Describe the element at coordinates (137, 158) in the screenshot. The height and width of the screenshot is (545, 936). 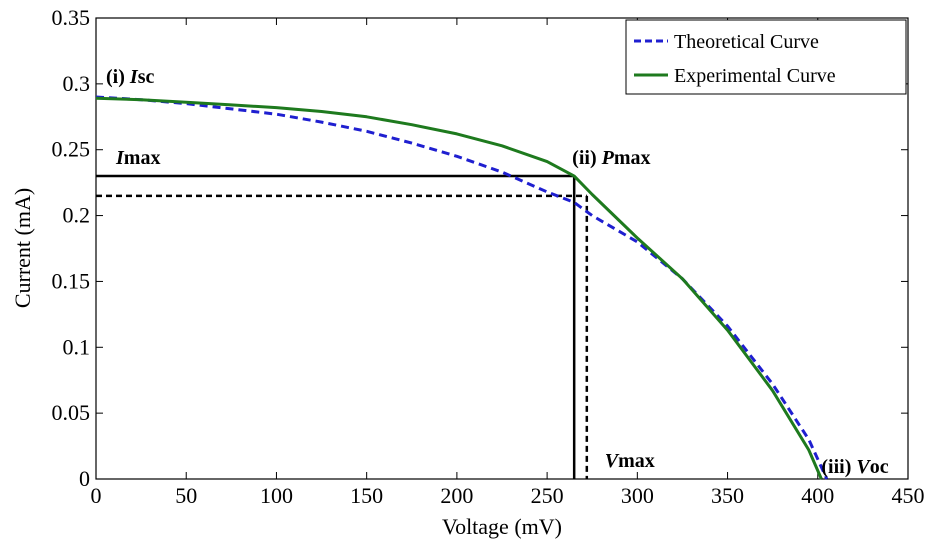
I see `annotation-imax: Imax` at that location.